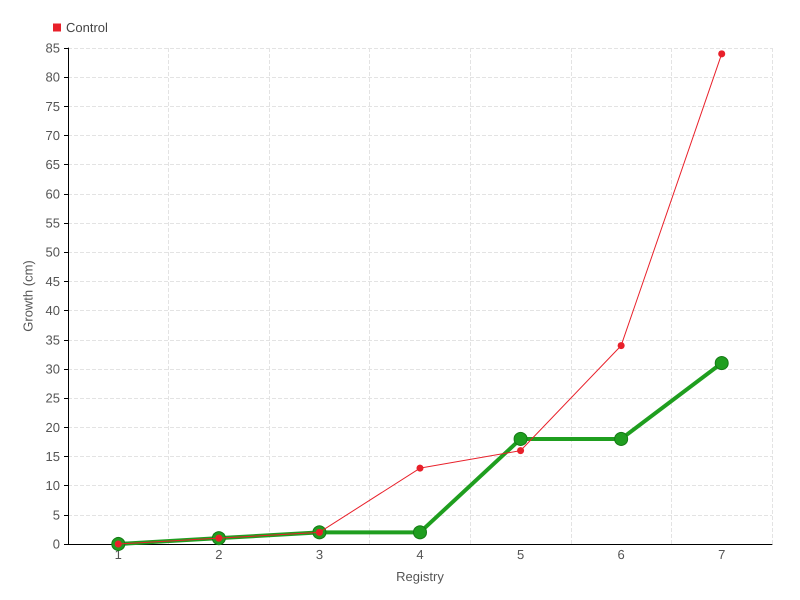 The height and width of the screenshot is (600, 800). What do you see at coordinates (53, 194) in the screenshot?
I see `y-tick-label: 60` at bounding box center [53, 194].